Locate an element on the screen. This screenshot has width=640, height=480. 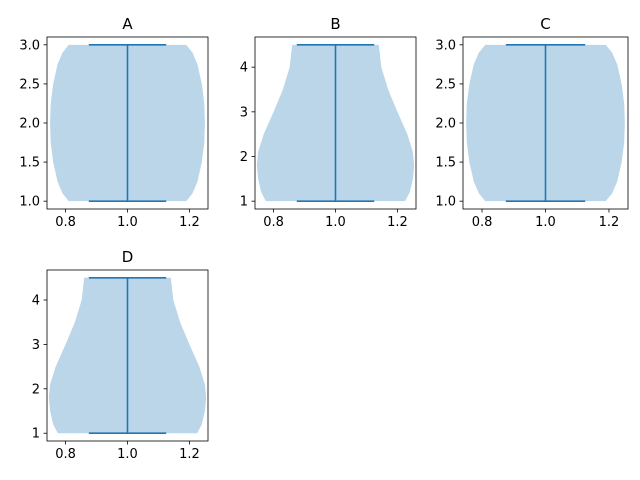
subplot-title-c: C is located at coordinates (545, 24).